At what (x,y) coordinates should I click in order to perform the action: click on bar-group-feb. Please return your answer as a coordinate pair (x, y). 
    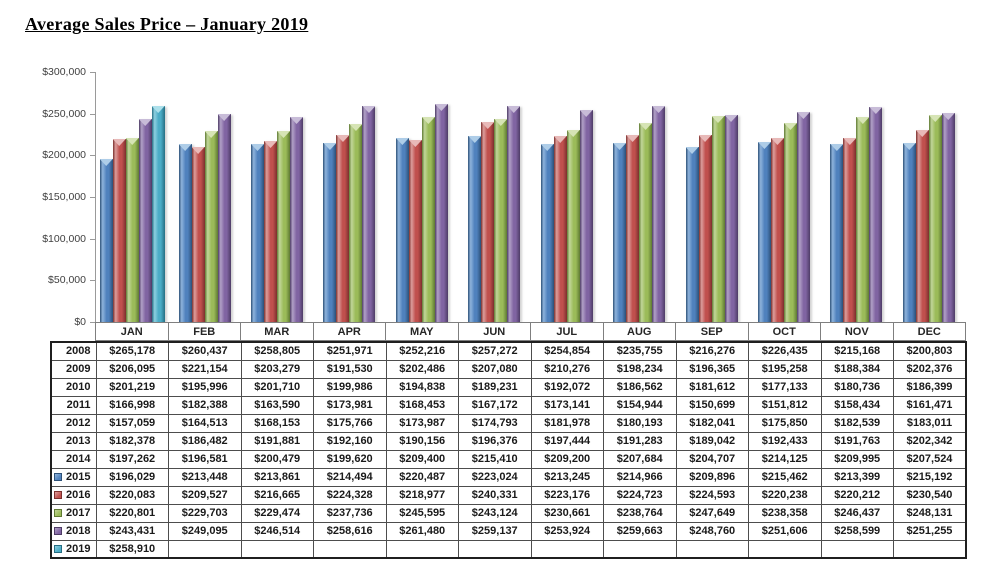
    Looking at the image, I should click on (204, 197).